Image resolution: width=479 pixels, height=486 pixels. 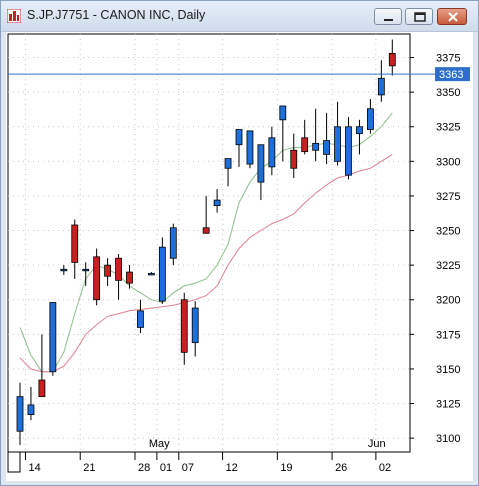 What do you see at coordinates (448, 93) in the screenshot?
I see `y-tick-label: 3350` at bounding box center [448, 93].